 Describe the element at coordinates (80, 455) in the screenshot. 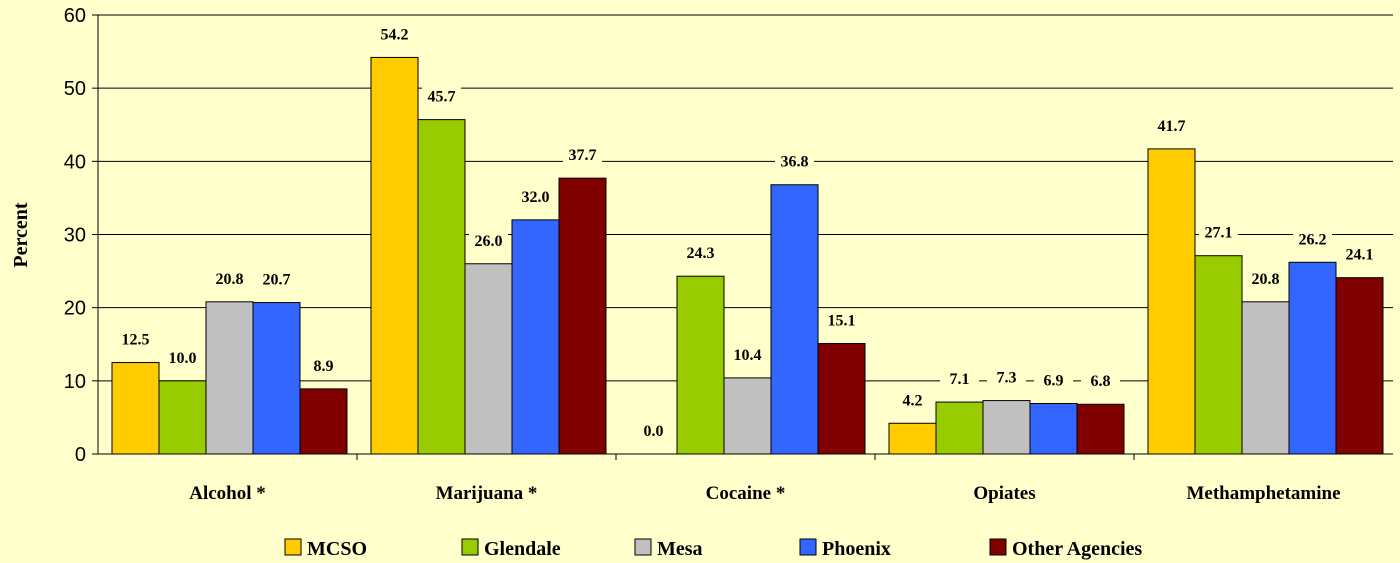

I see `y-tick-label: 0` at that location.